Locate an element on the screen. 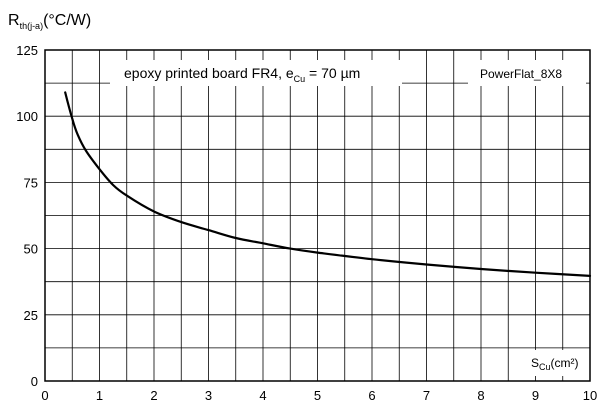 The width and height of the screenshot is (603, 410). x-tick-label: 10 is located at coordinates (590, 395).